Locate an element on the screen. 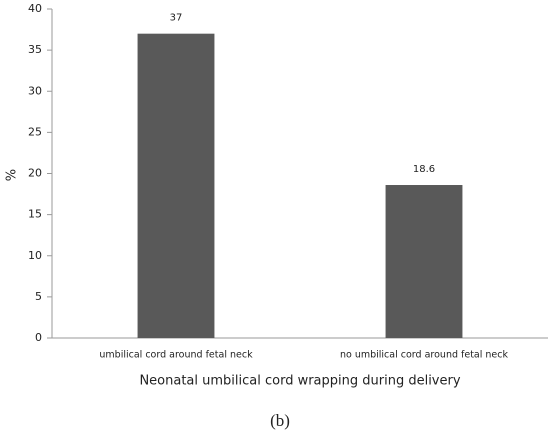  y-axis-label: % is located at coordinates (12, 175).